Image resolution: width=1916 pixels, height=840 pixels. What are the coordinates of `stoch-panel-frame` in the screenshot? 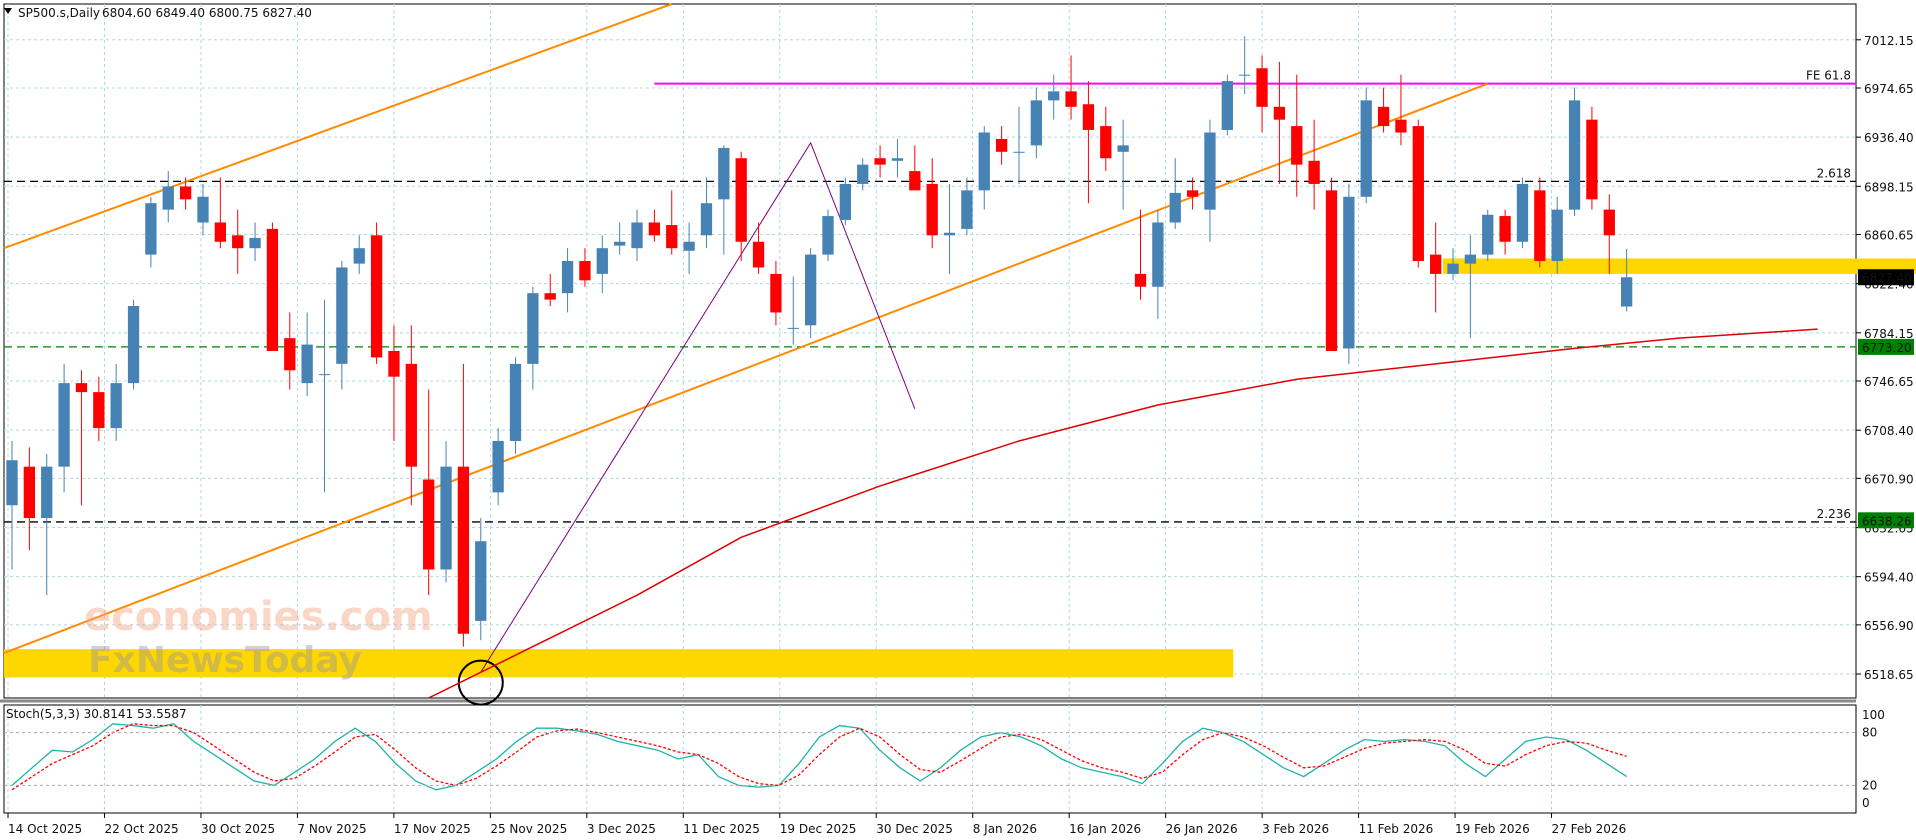 It's located at (930, 759).